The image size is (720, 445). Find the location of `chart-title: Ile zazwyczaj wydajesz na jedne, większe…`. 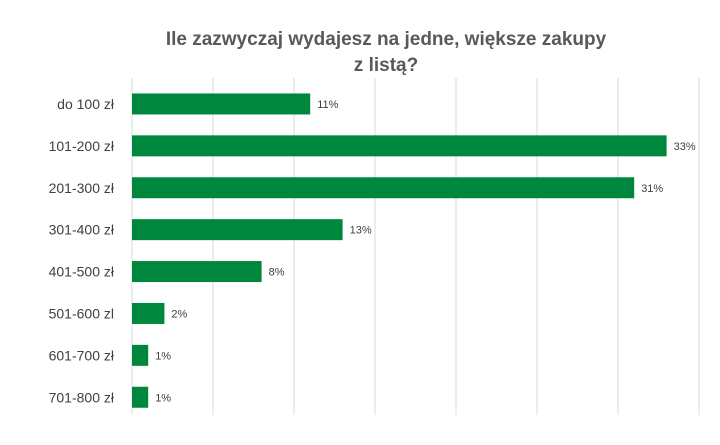

chart-title: Ile zazwyczaj wydajesz na jedne, większe… is located at coordinates (386, 52).